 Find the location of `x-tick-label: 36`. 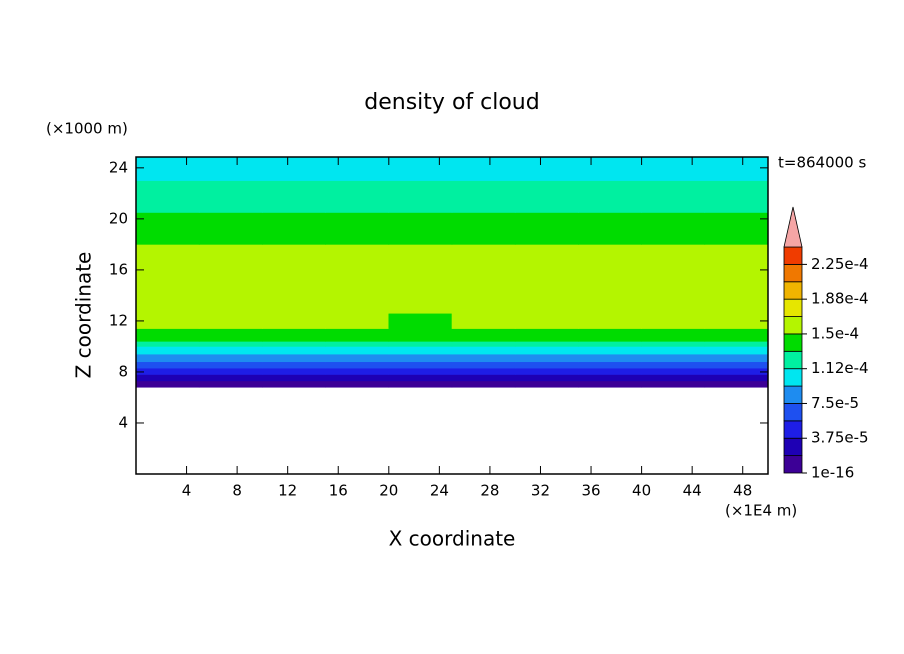

x-tick-label: 36 is located at coordinates (590, 491).